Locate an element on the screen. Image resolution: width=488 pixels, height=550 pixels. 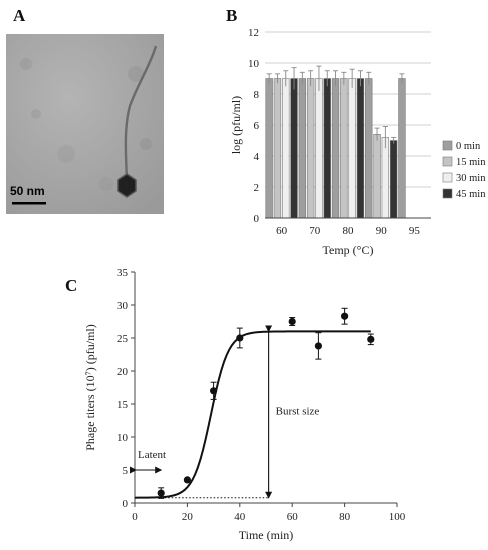
panel-b-letter: B is located at coordinates (232, 15).